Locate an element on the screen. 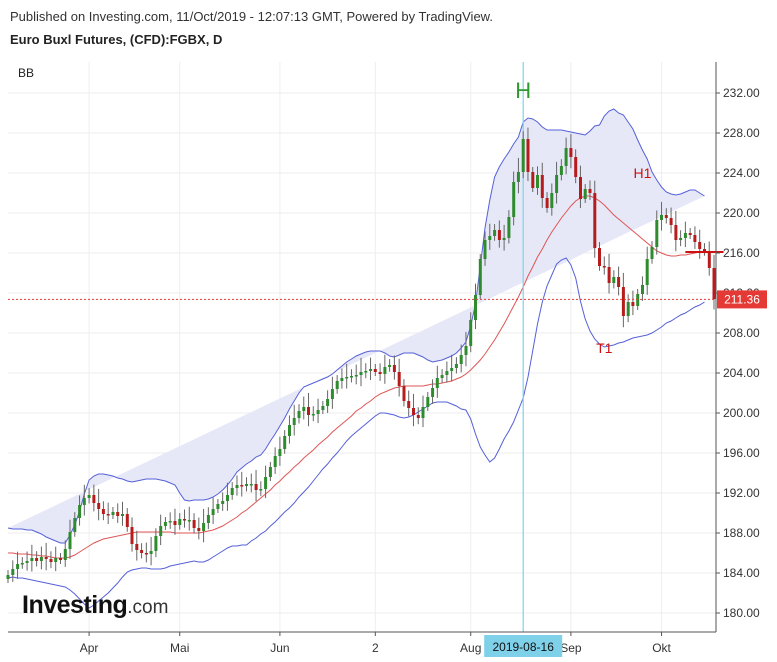 This screenshot has width=777, height=662. y-tick-label: 208.00 is located at coordinates (741, 333).